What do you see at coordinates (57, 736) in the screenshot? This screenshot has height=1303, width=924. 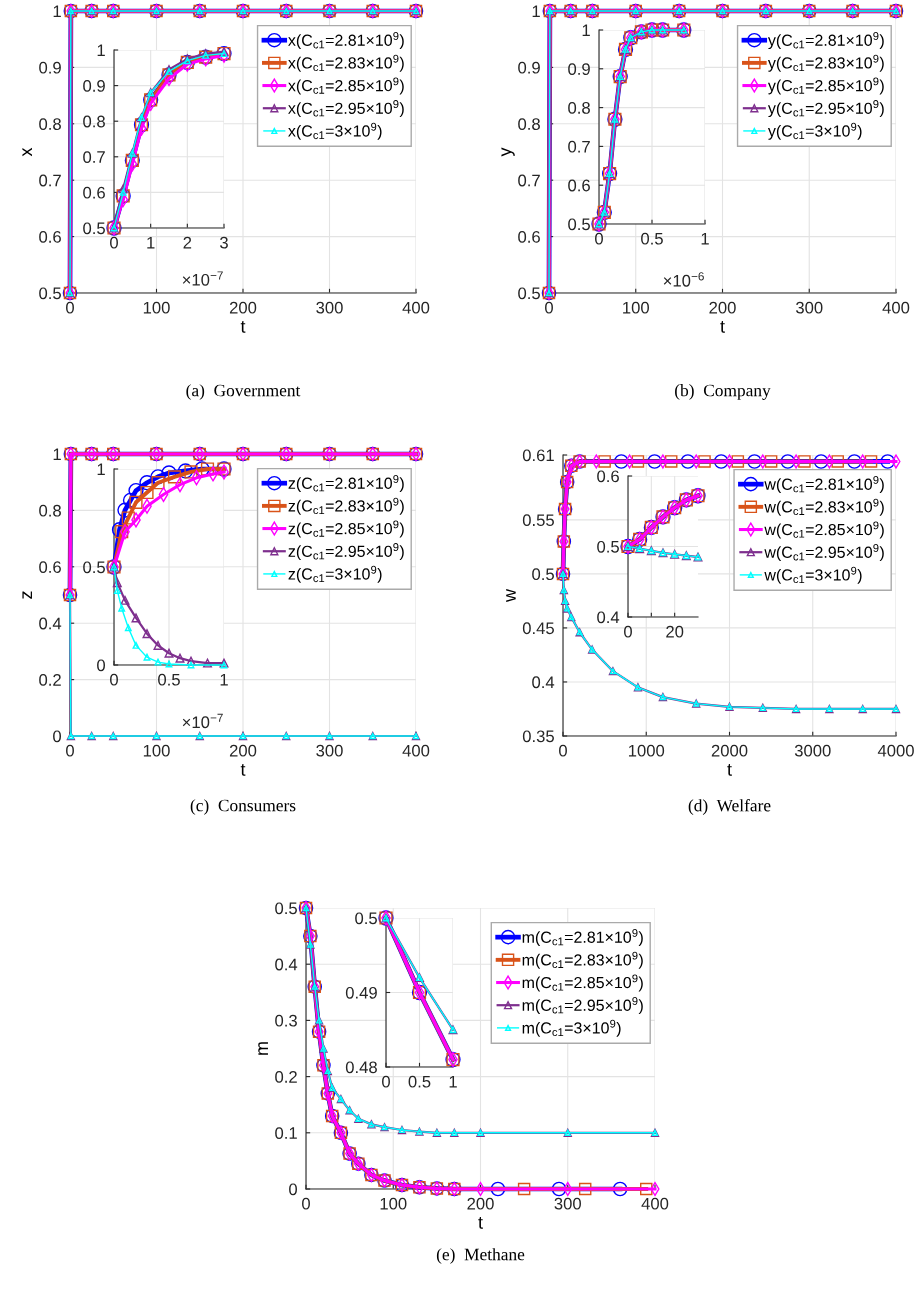 I see `y-tick-label: 0` at bounding box center [57, 736].